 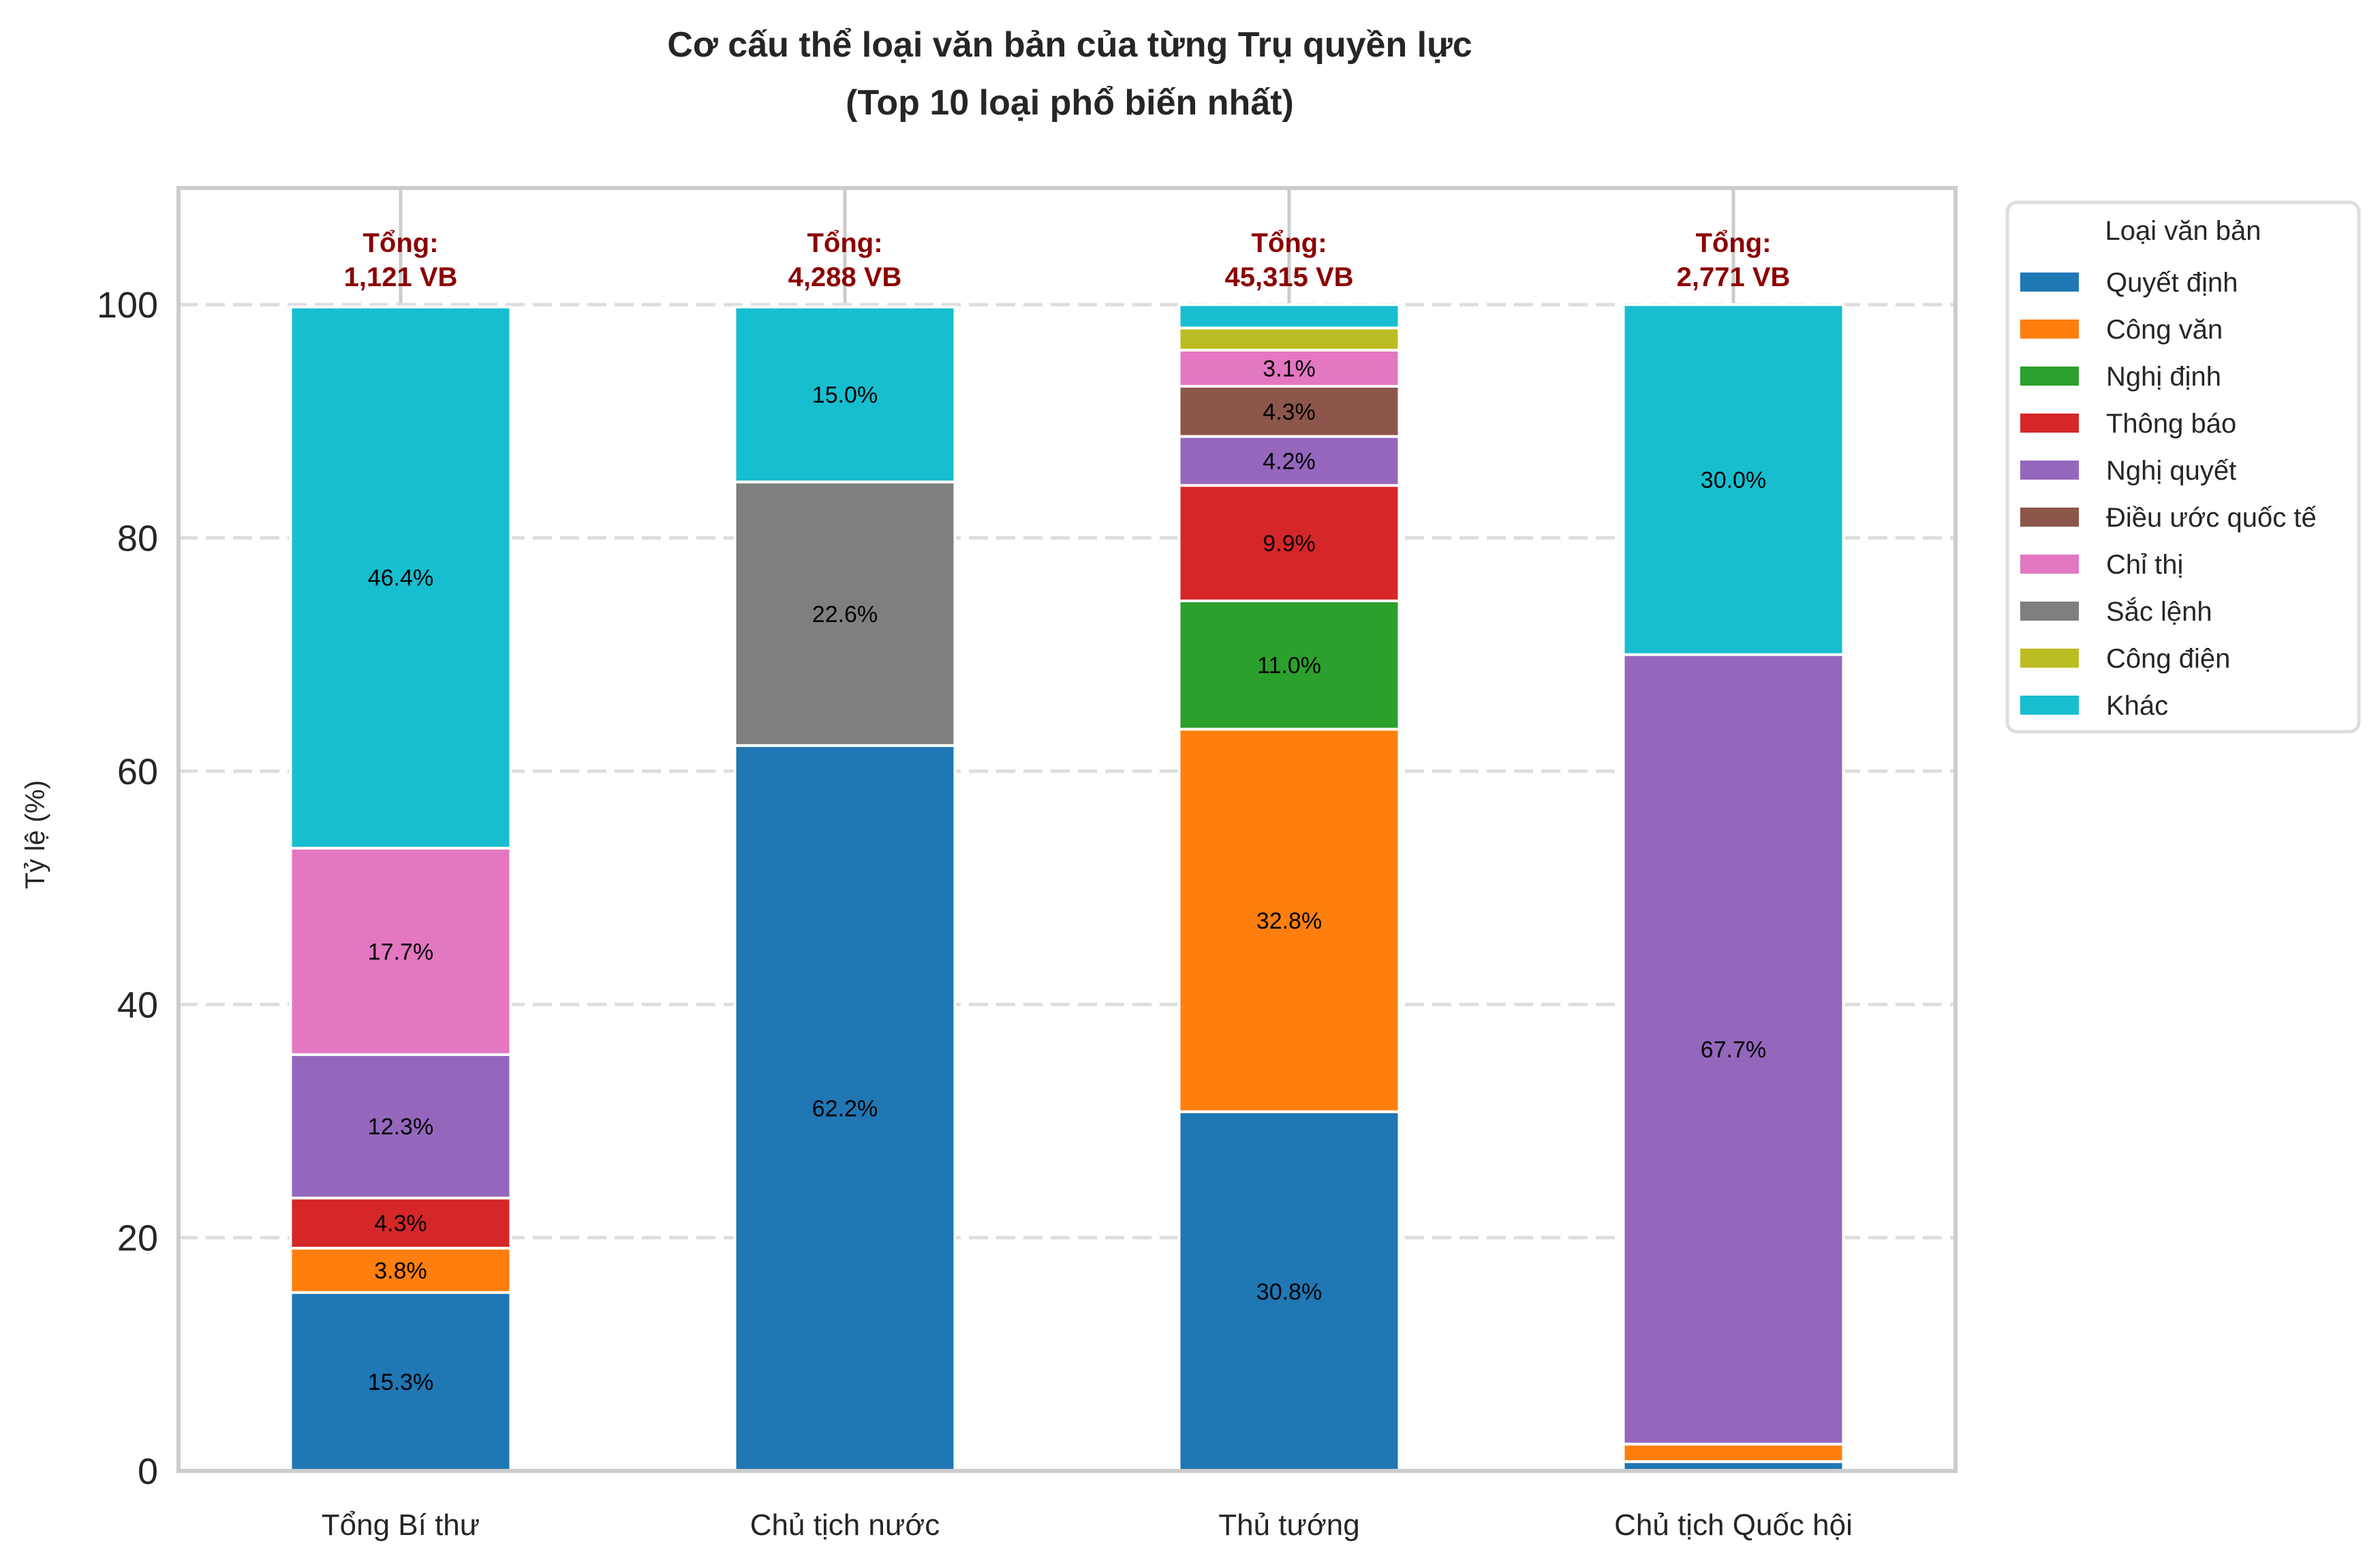 I want to click on legend-entry-label: Sắc lệnh, so click(x=2159, y=611).